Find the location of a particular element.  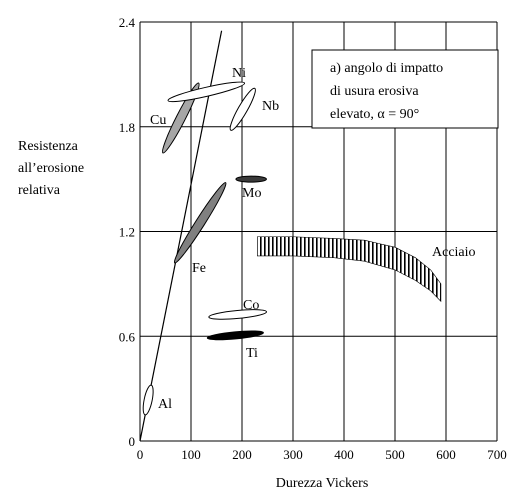

x-tick-label: 100 is located at coordinates (191, 454).